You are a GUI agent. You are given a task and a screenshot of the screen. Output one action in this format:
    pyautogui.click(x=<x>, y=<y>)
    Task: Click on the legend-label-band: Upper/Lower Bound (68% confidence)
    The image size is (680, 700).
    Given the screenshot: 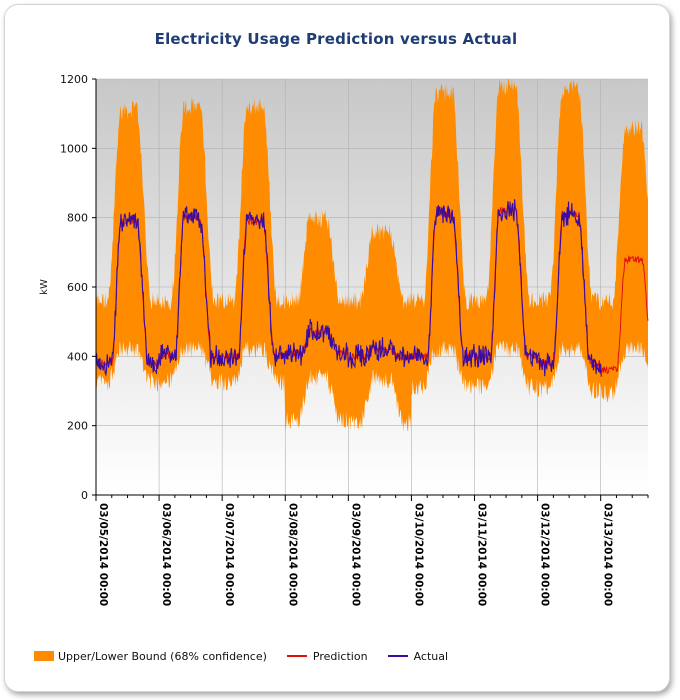 What is the action you would take?
    pyautogui.click(x=162, y=656)
    